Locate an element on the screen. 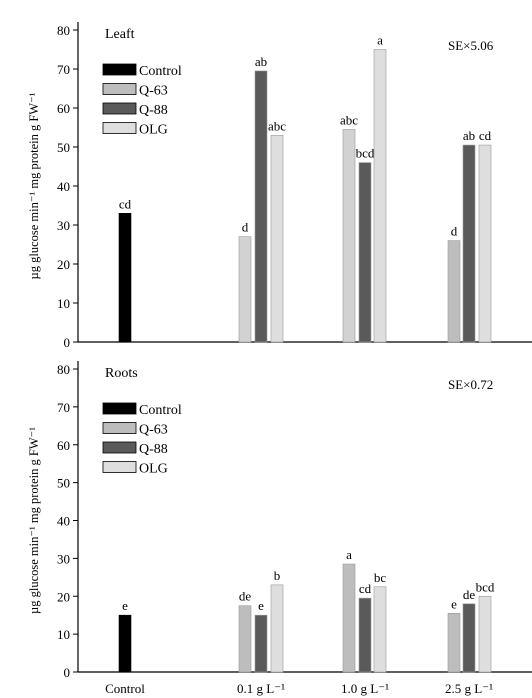 This screenshot has height=698, width=532. x-category-label: 2.5 g L⁻¹ is located at coordinates (469, 688).